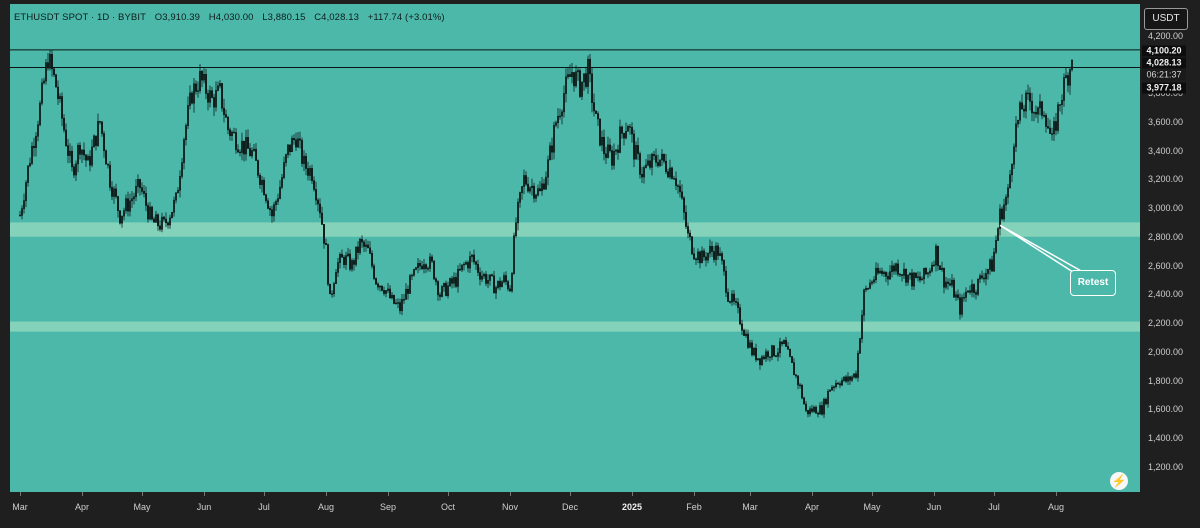 The width and height of the screenshot is (1200, 528). What do you see at coordinates (812, 507) in the screenshot?
I see `x-tick-label: Apr` at bounding box center [812, 507].